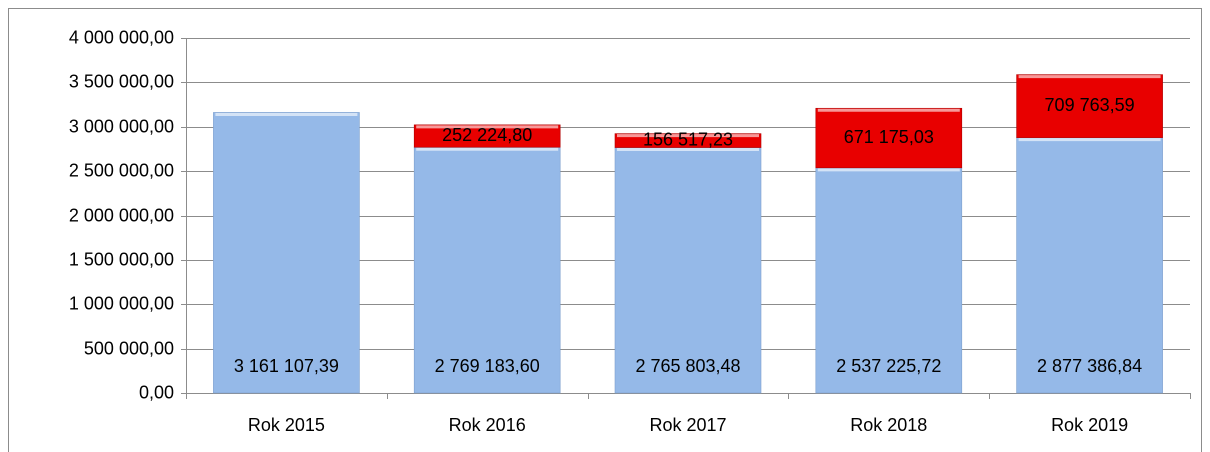 The width and height of the screenshot is (1210, 452). What do you see at coordinates (121, 126) in the screenshot?
I see `y-tick-label: 3 000 000,00` at bounding box center [121, 126].